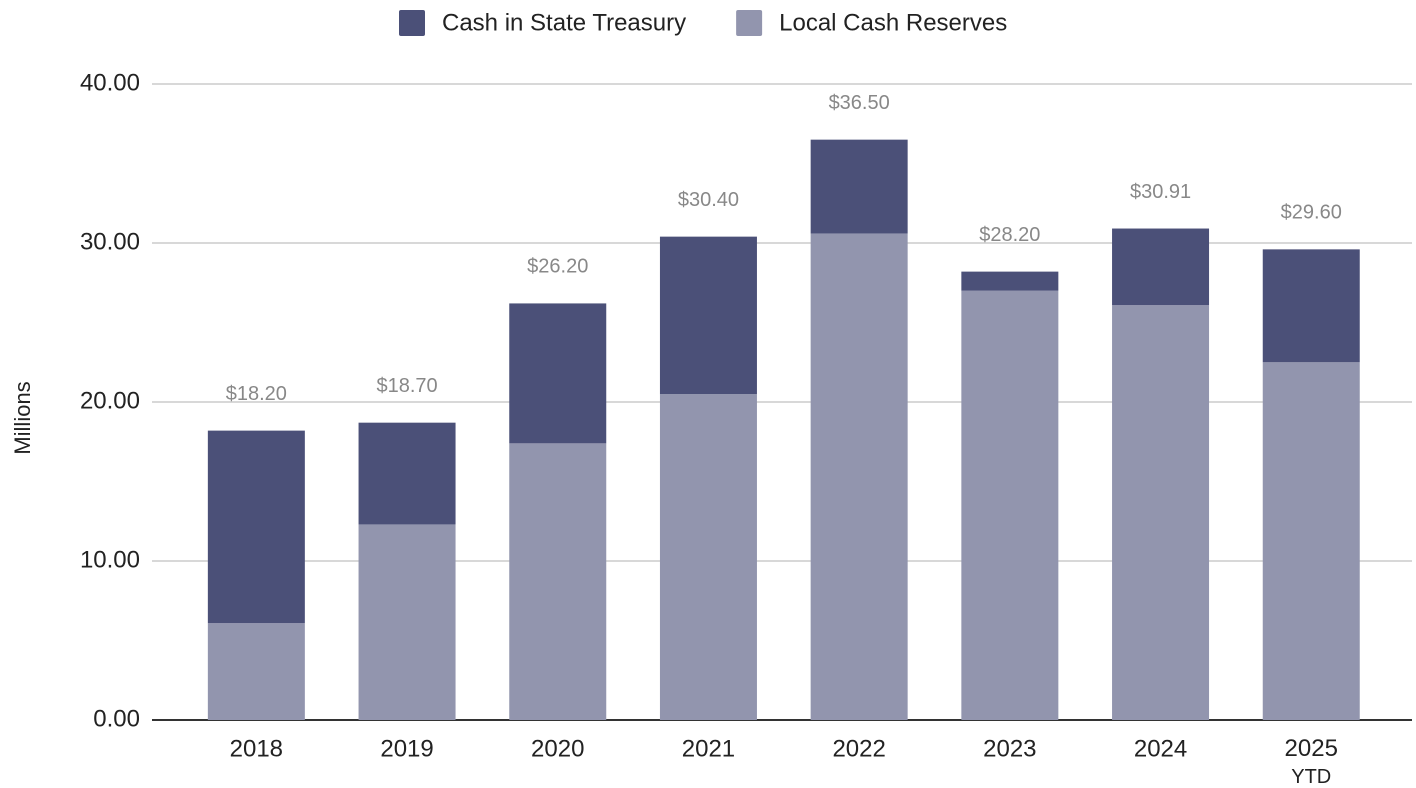  Describe the element at coordinates (564, 22) in the screenshot. I see `legend-label: Cash in State Treasury` at that location.